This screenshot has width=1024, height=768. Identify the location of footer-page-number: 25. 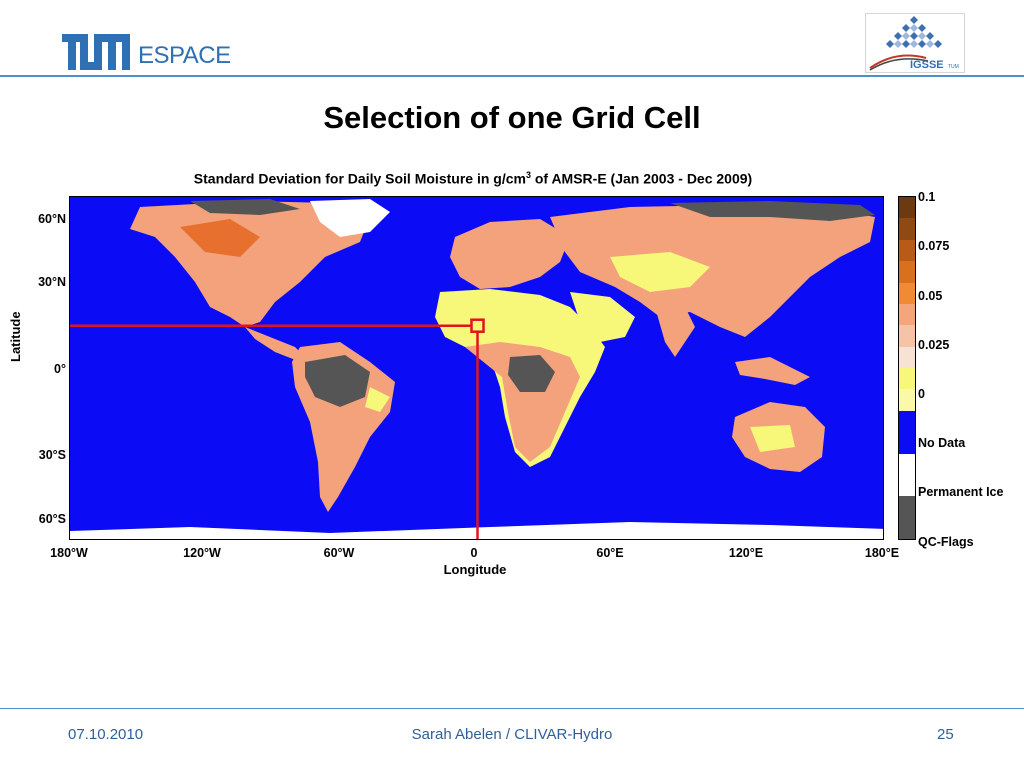
(945, 734).